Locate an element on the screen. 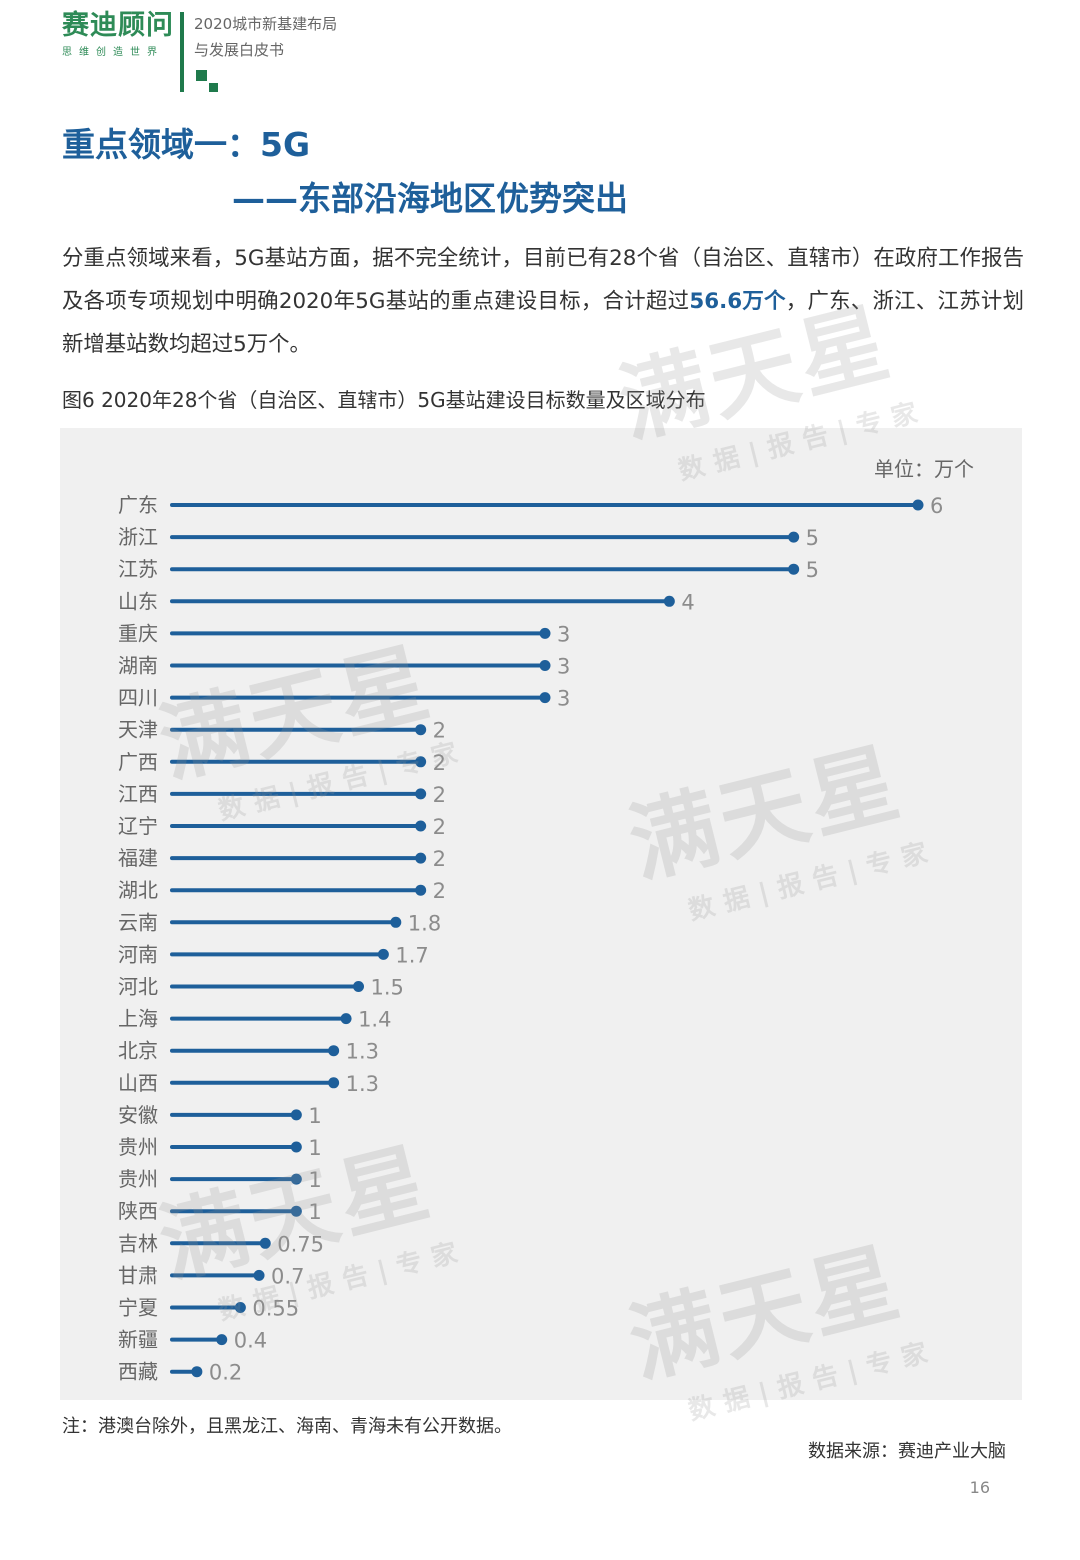 The image size is (1080, 1560). category-label: 北京 is located at coordinates (138, 1051).